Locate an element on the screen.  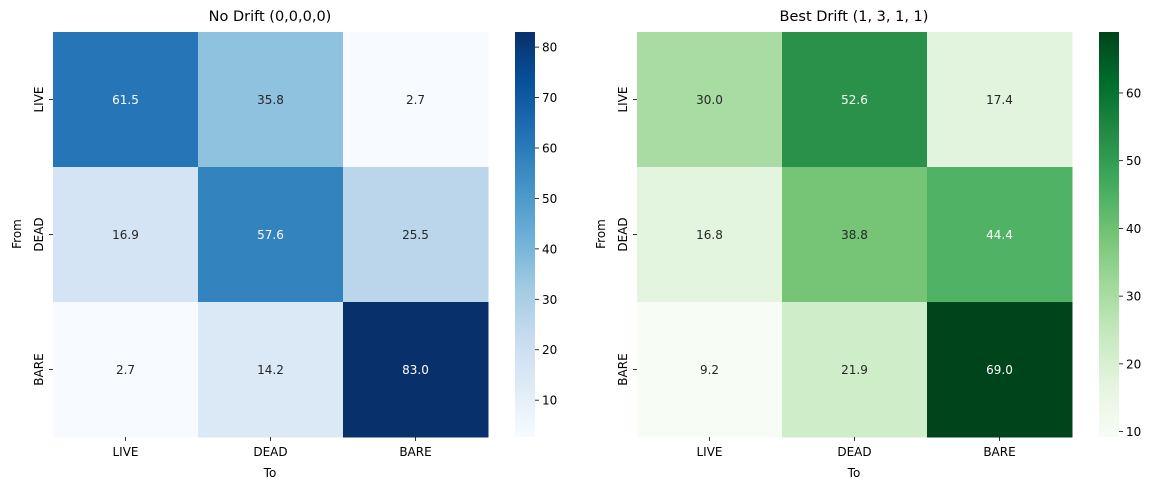
colorbar-tick-label: 80 is located at coordinates (549, 48).